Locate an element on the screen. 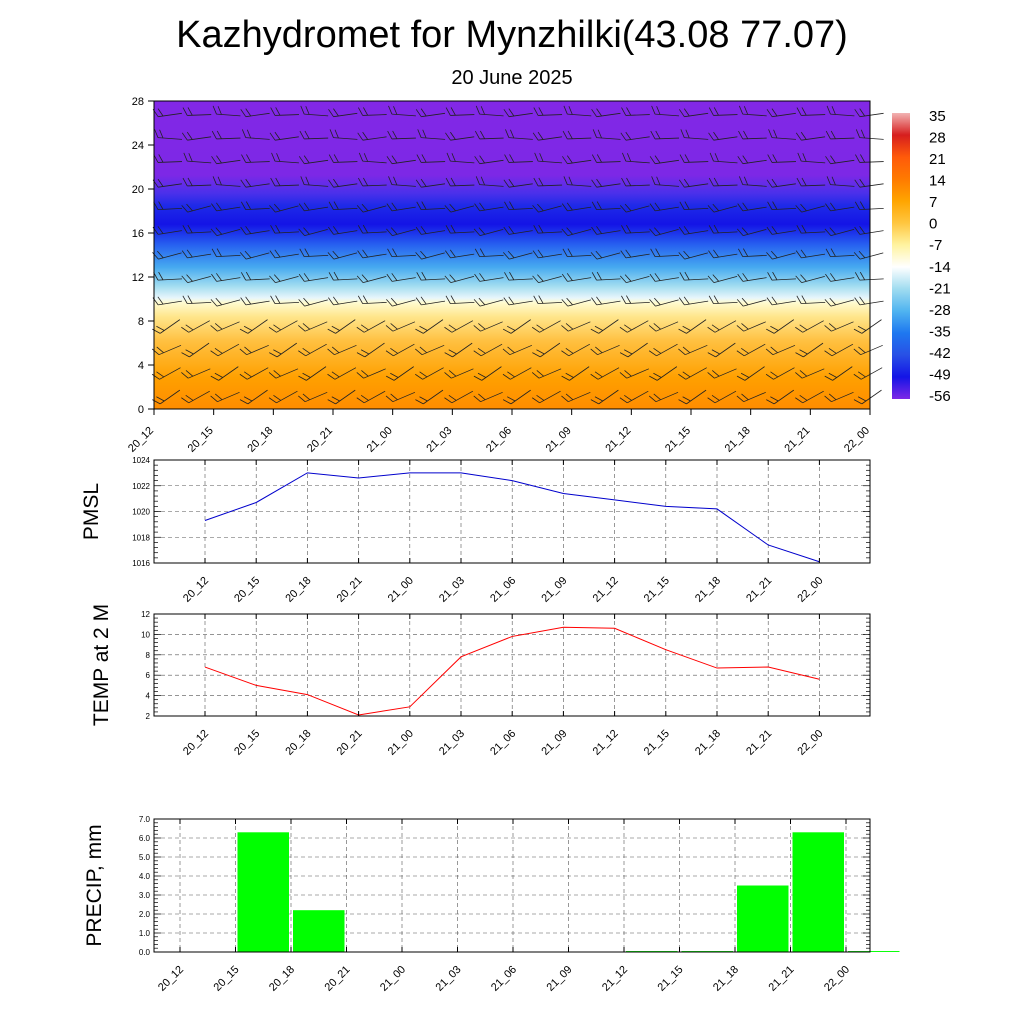 This screenshot has height=1024, width=1024. x-tick-label: 21_12 is located at coordinates (618, 440).